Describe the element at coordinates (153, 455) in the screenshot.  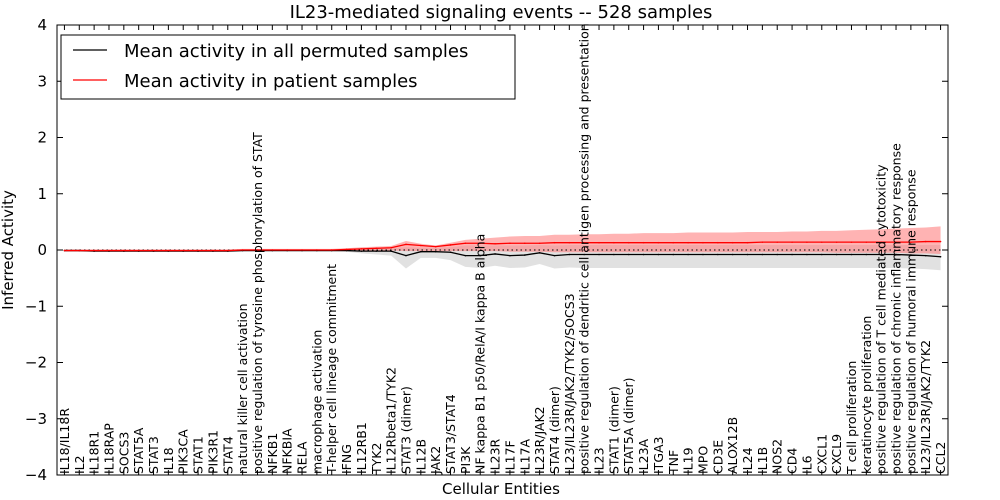
I see `x-category-label: STAT3` at that location.